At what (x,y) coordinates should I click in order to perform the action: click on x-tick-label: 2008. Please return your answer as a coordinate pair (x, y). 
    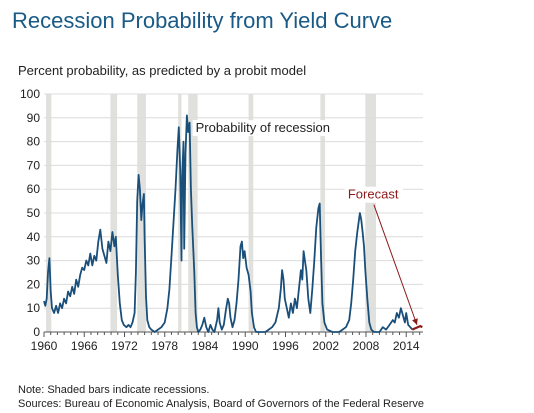
    Looking at the image, I should click on (366, 346).